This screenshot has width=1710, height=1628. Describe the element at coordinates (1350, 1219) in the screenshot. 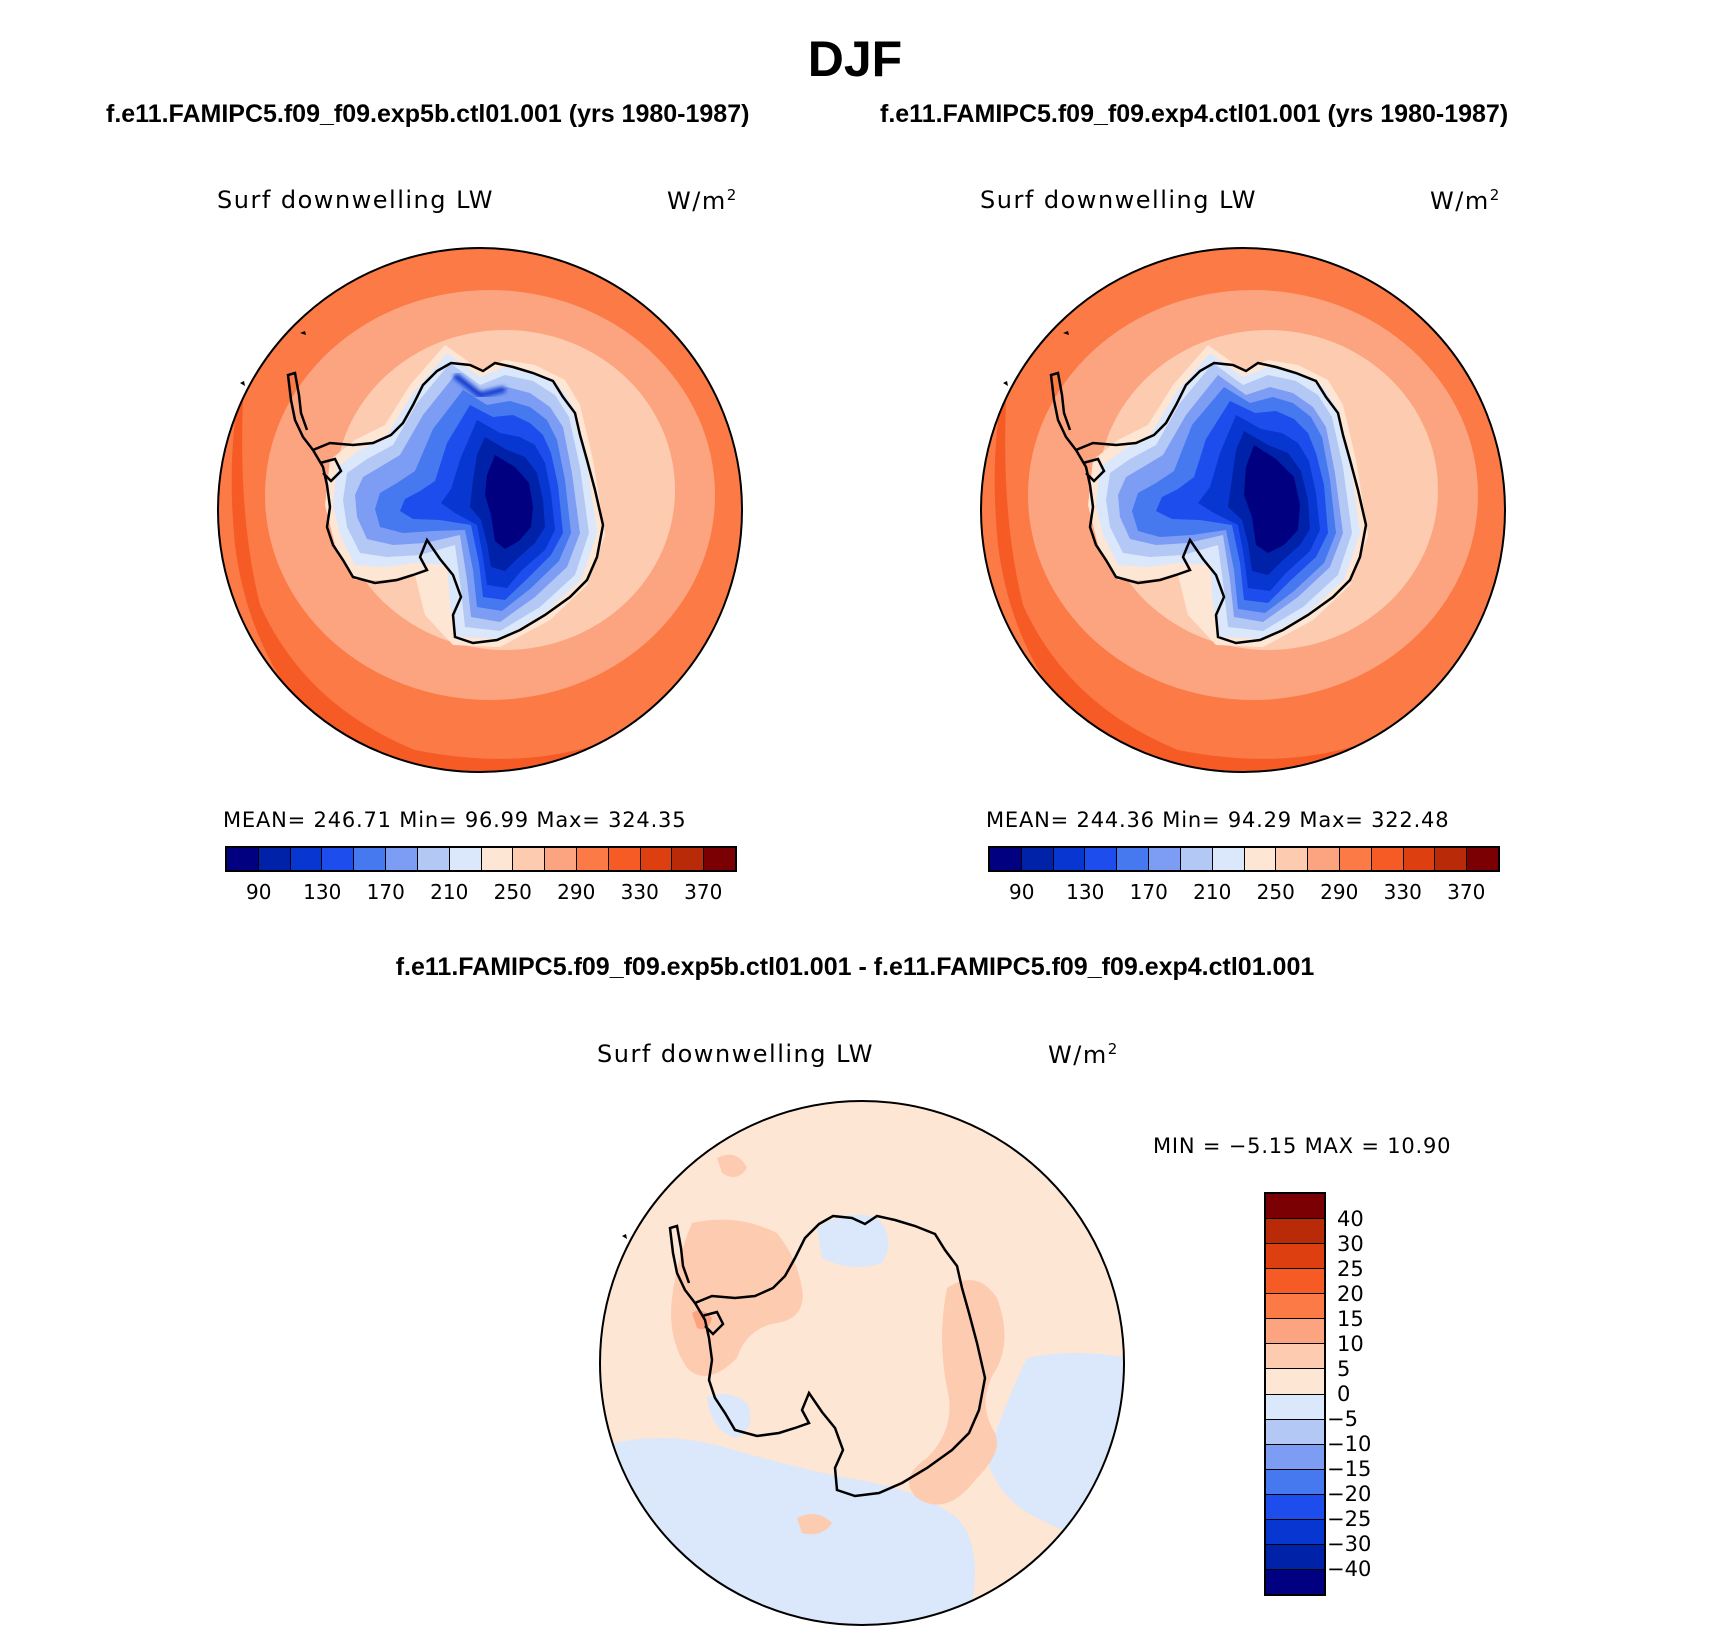

I see `colorbar-tick-label: 40` at that location.